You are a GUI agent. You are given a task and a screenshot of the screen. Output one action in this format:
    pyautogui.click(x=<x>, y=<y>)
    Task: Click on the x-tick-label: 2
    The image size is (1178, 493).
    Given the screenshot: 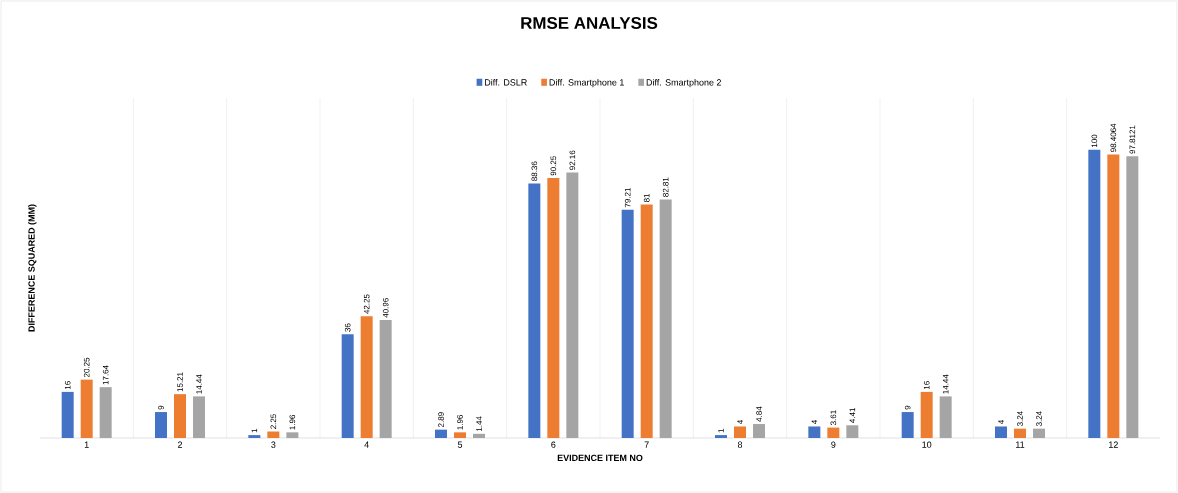 What is the action you would take?
    pyautogui.click(x=180, y=444)
    